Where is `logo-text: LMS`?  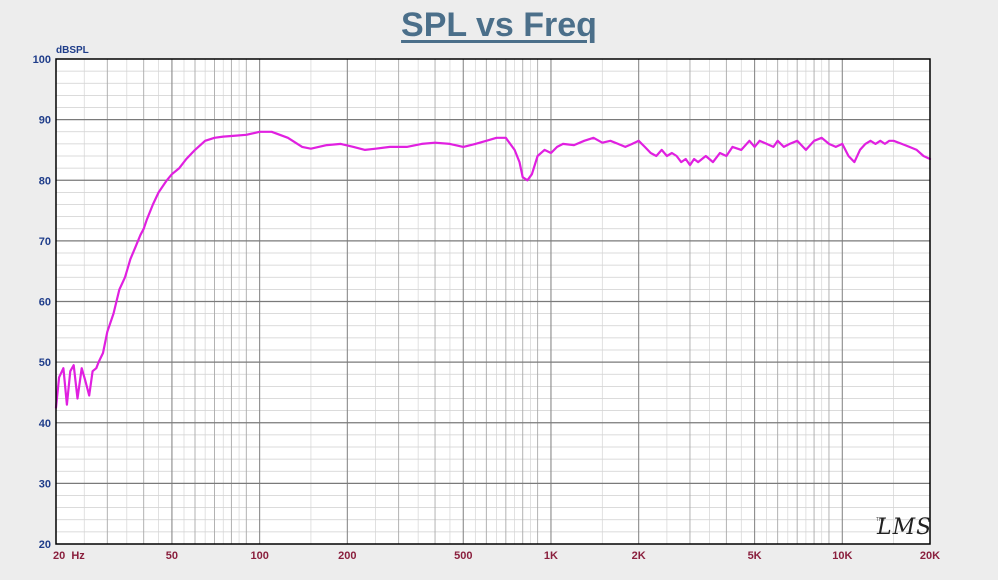
logo-text: LMS is located at coordinates (904, 527).